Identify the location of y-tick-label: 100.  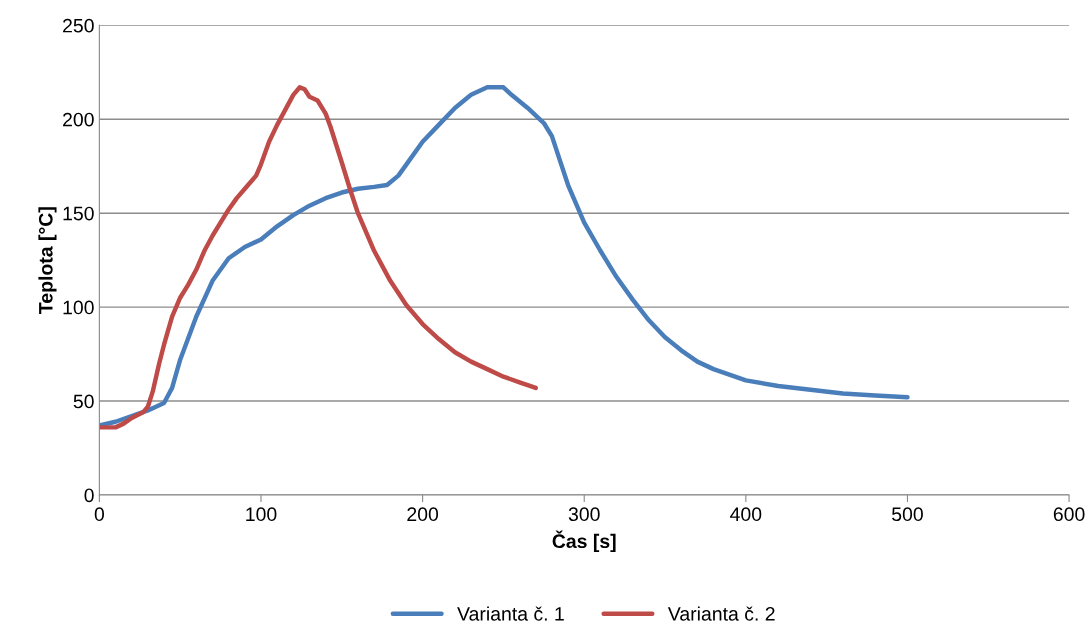
(78, 307).